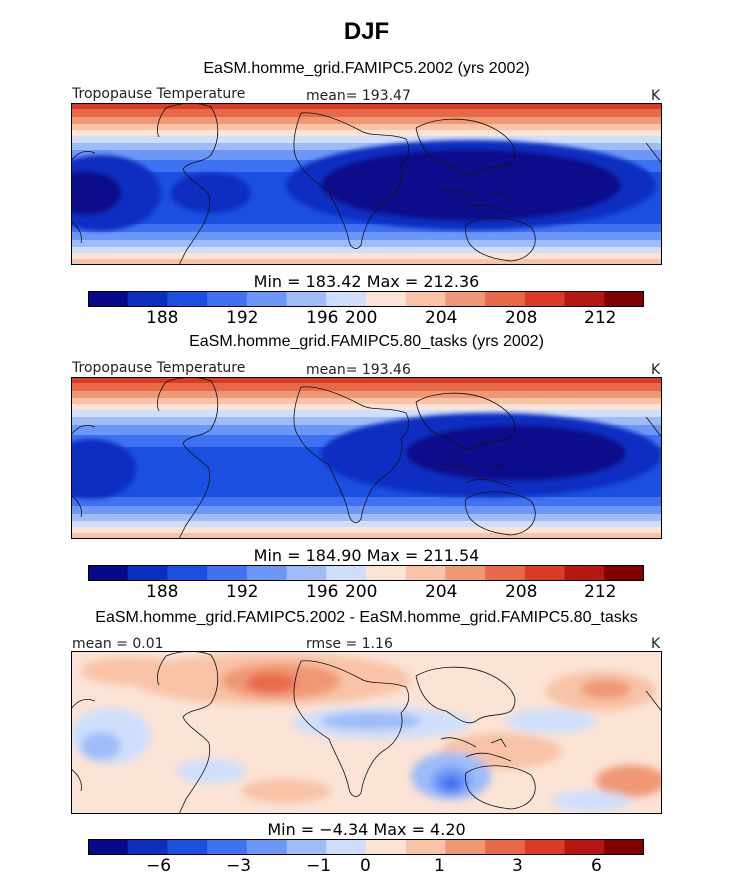 The image size is (733, 883). I want to click on panel1-cold-core, so click(363, 185).